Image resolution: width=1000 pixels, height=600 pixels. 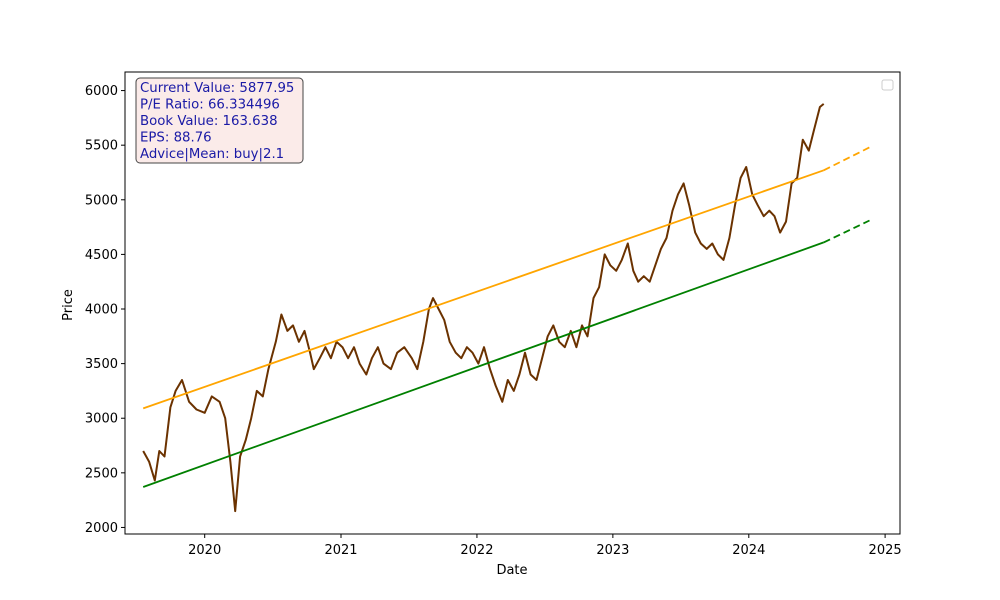 What do you see at coordinates (101, 200) in the screenshot?
I see `y-tick-label-6: 5000` at bounding box center [101, 200].